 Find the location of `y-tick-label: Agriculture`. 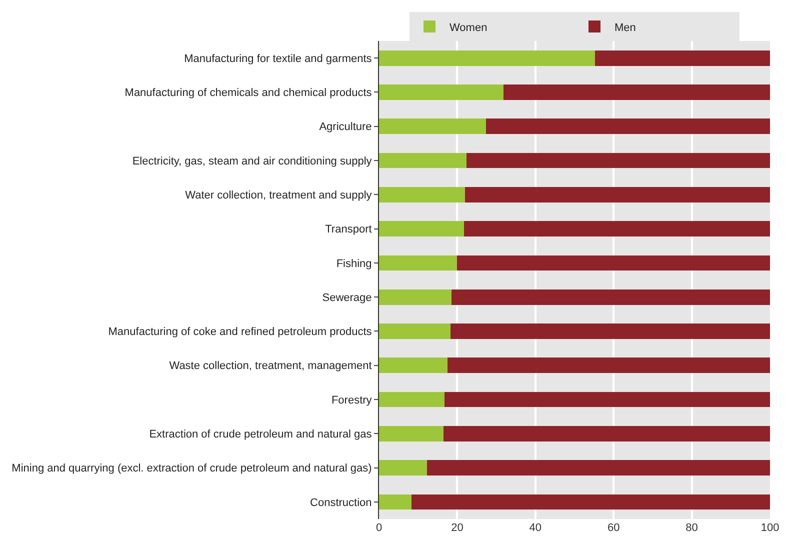

y-tick-label: Agriculture is located at coordinates (345, 127).